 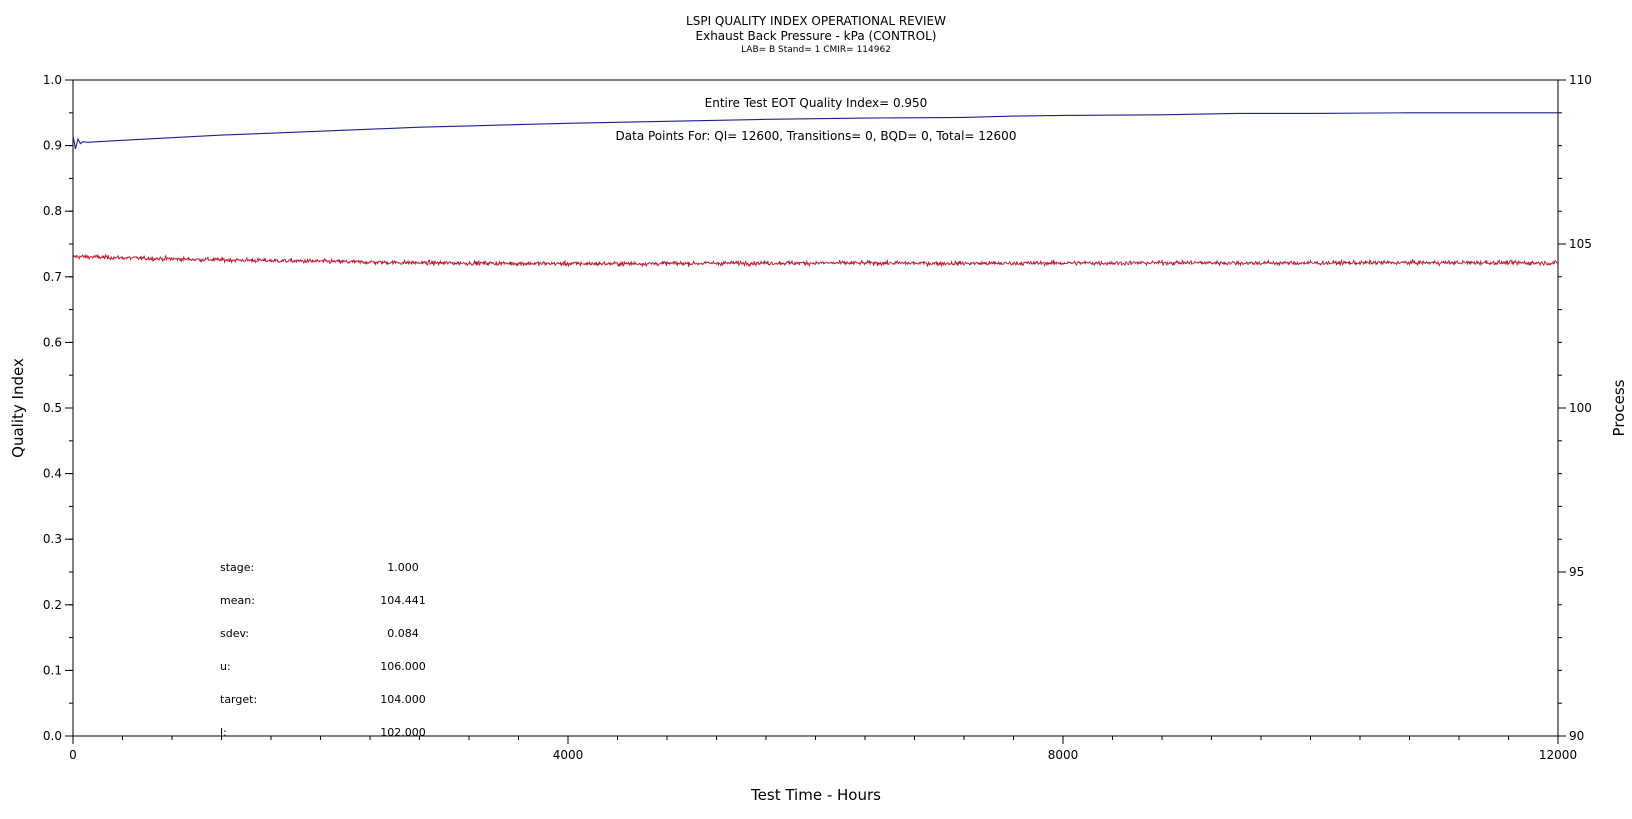 I want to click on y-left-tick-label: 0.9, so click(x=52, y=146).